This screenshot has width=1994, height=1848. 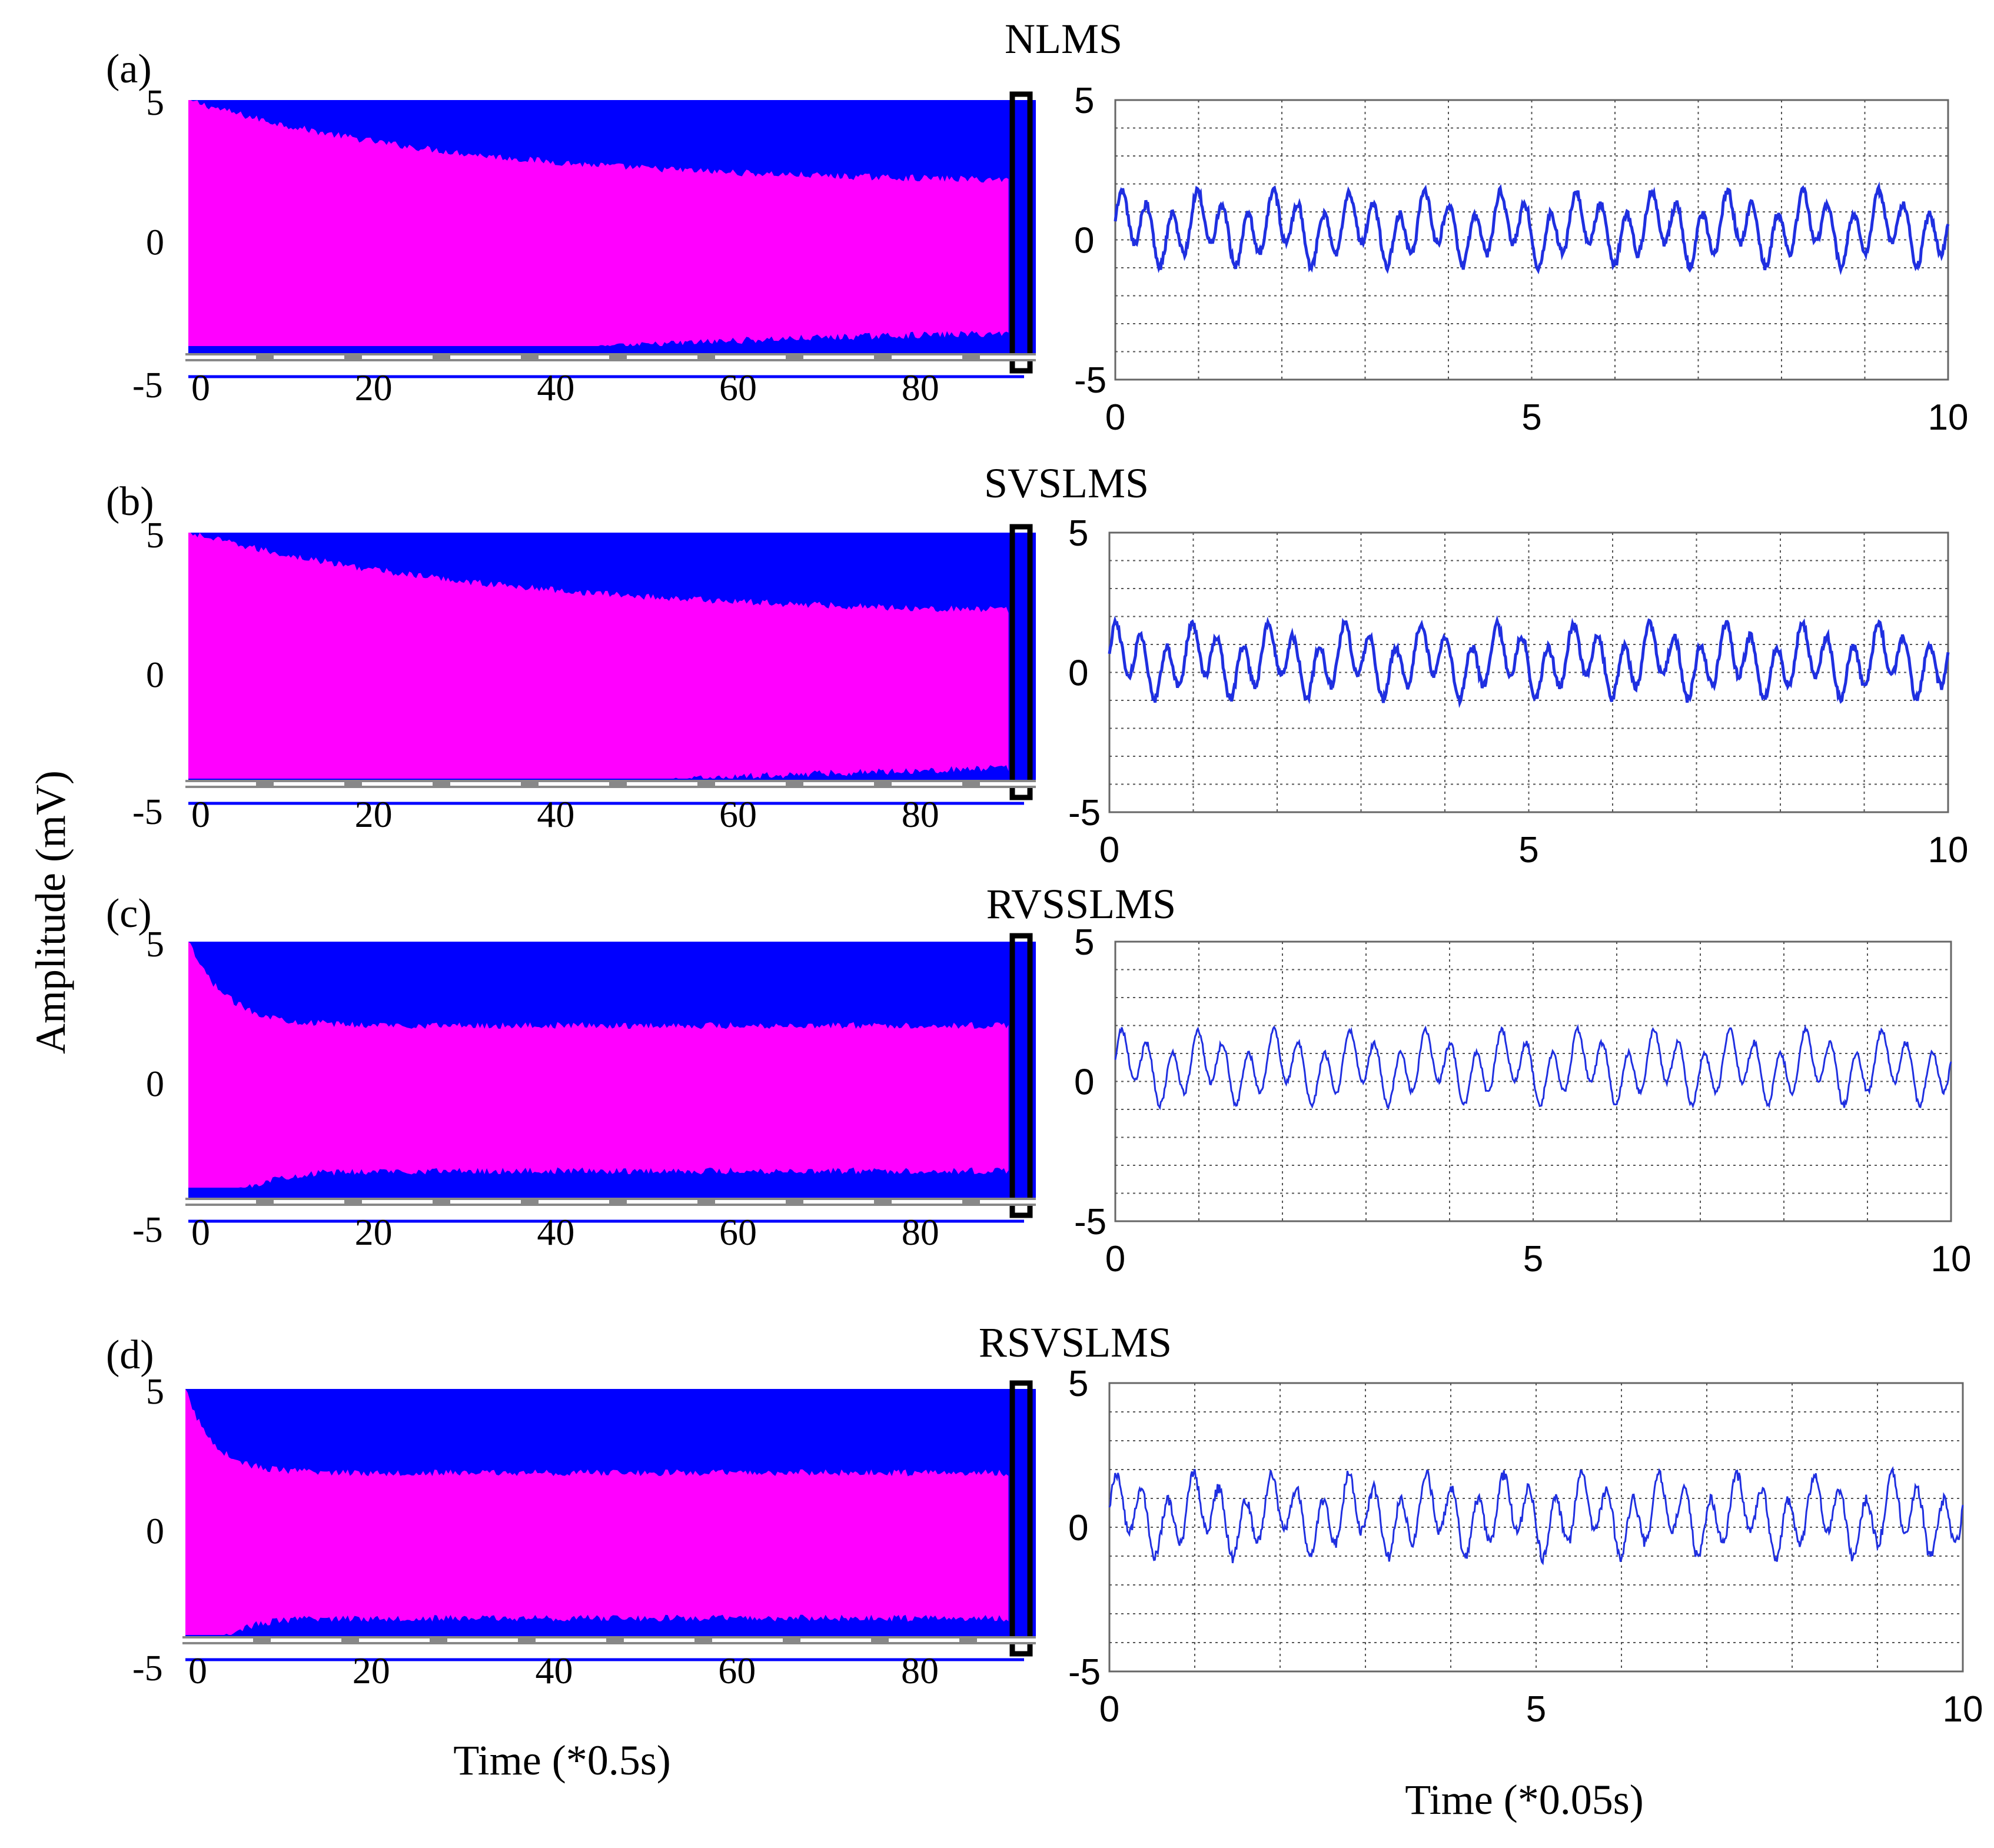 What do you see at coordinates (1081, 904) in the screenshot?
I see `panel-title: RVSSLMS` at bounding box center [1081, 904].